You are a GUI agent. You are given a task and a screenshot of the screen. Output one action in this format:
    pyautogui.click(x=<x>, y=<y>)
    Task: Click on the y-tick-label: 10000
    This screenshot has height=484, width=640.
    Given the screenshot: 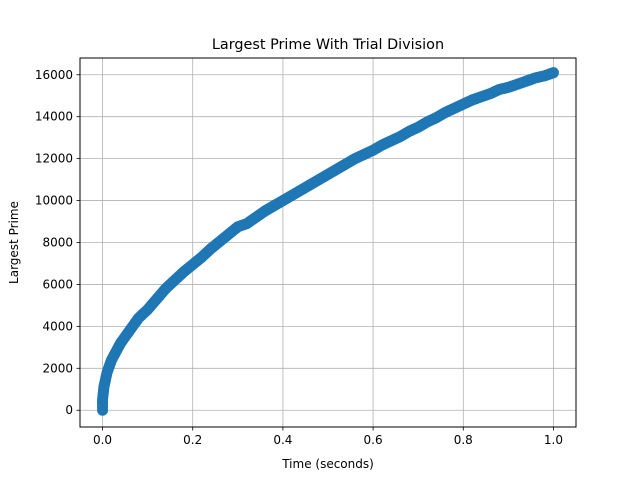 What is the action you would take?
    pyautogui.click(x=54, y=201)
    